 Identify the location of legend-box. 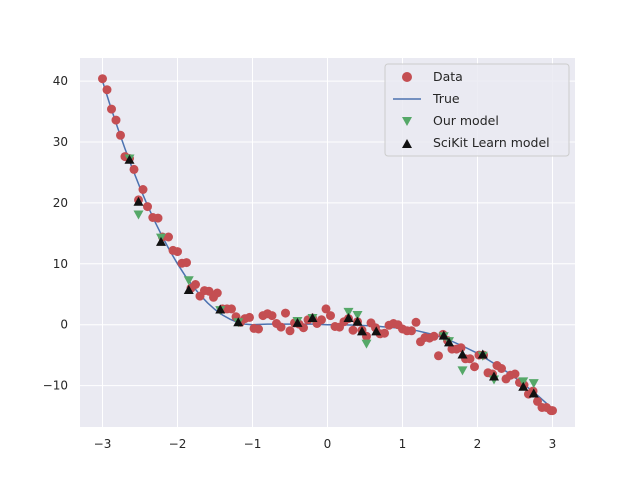
(477, 110).